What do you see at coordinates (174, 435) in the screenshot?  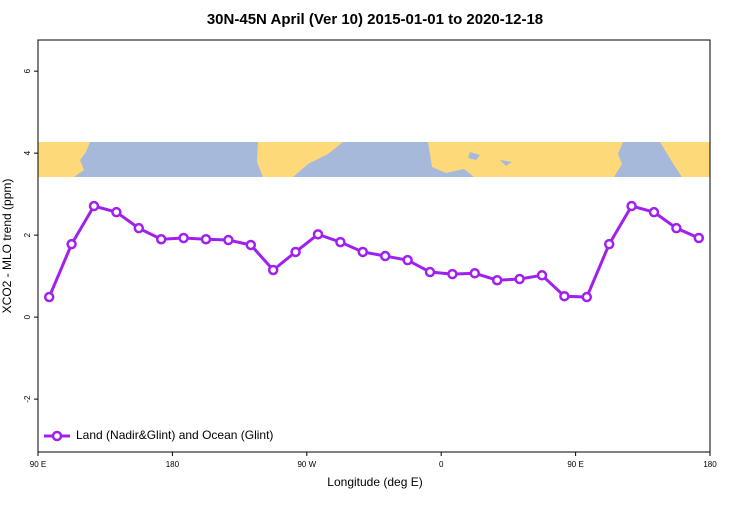 I see `legend-label: Land (Nadir&Glint) and Ocean (Glint)` at bounding box center [174, 435].